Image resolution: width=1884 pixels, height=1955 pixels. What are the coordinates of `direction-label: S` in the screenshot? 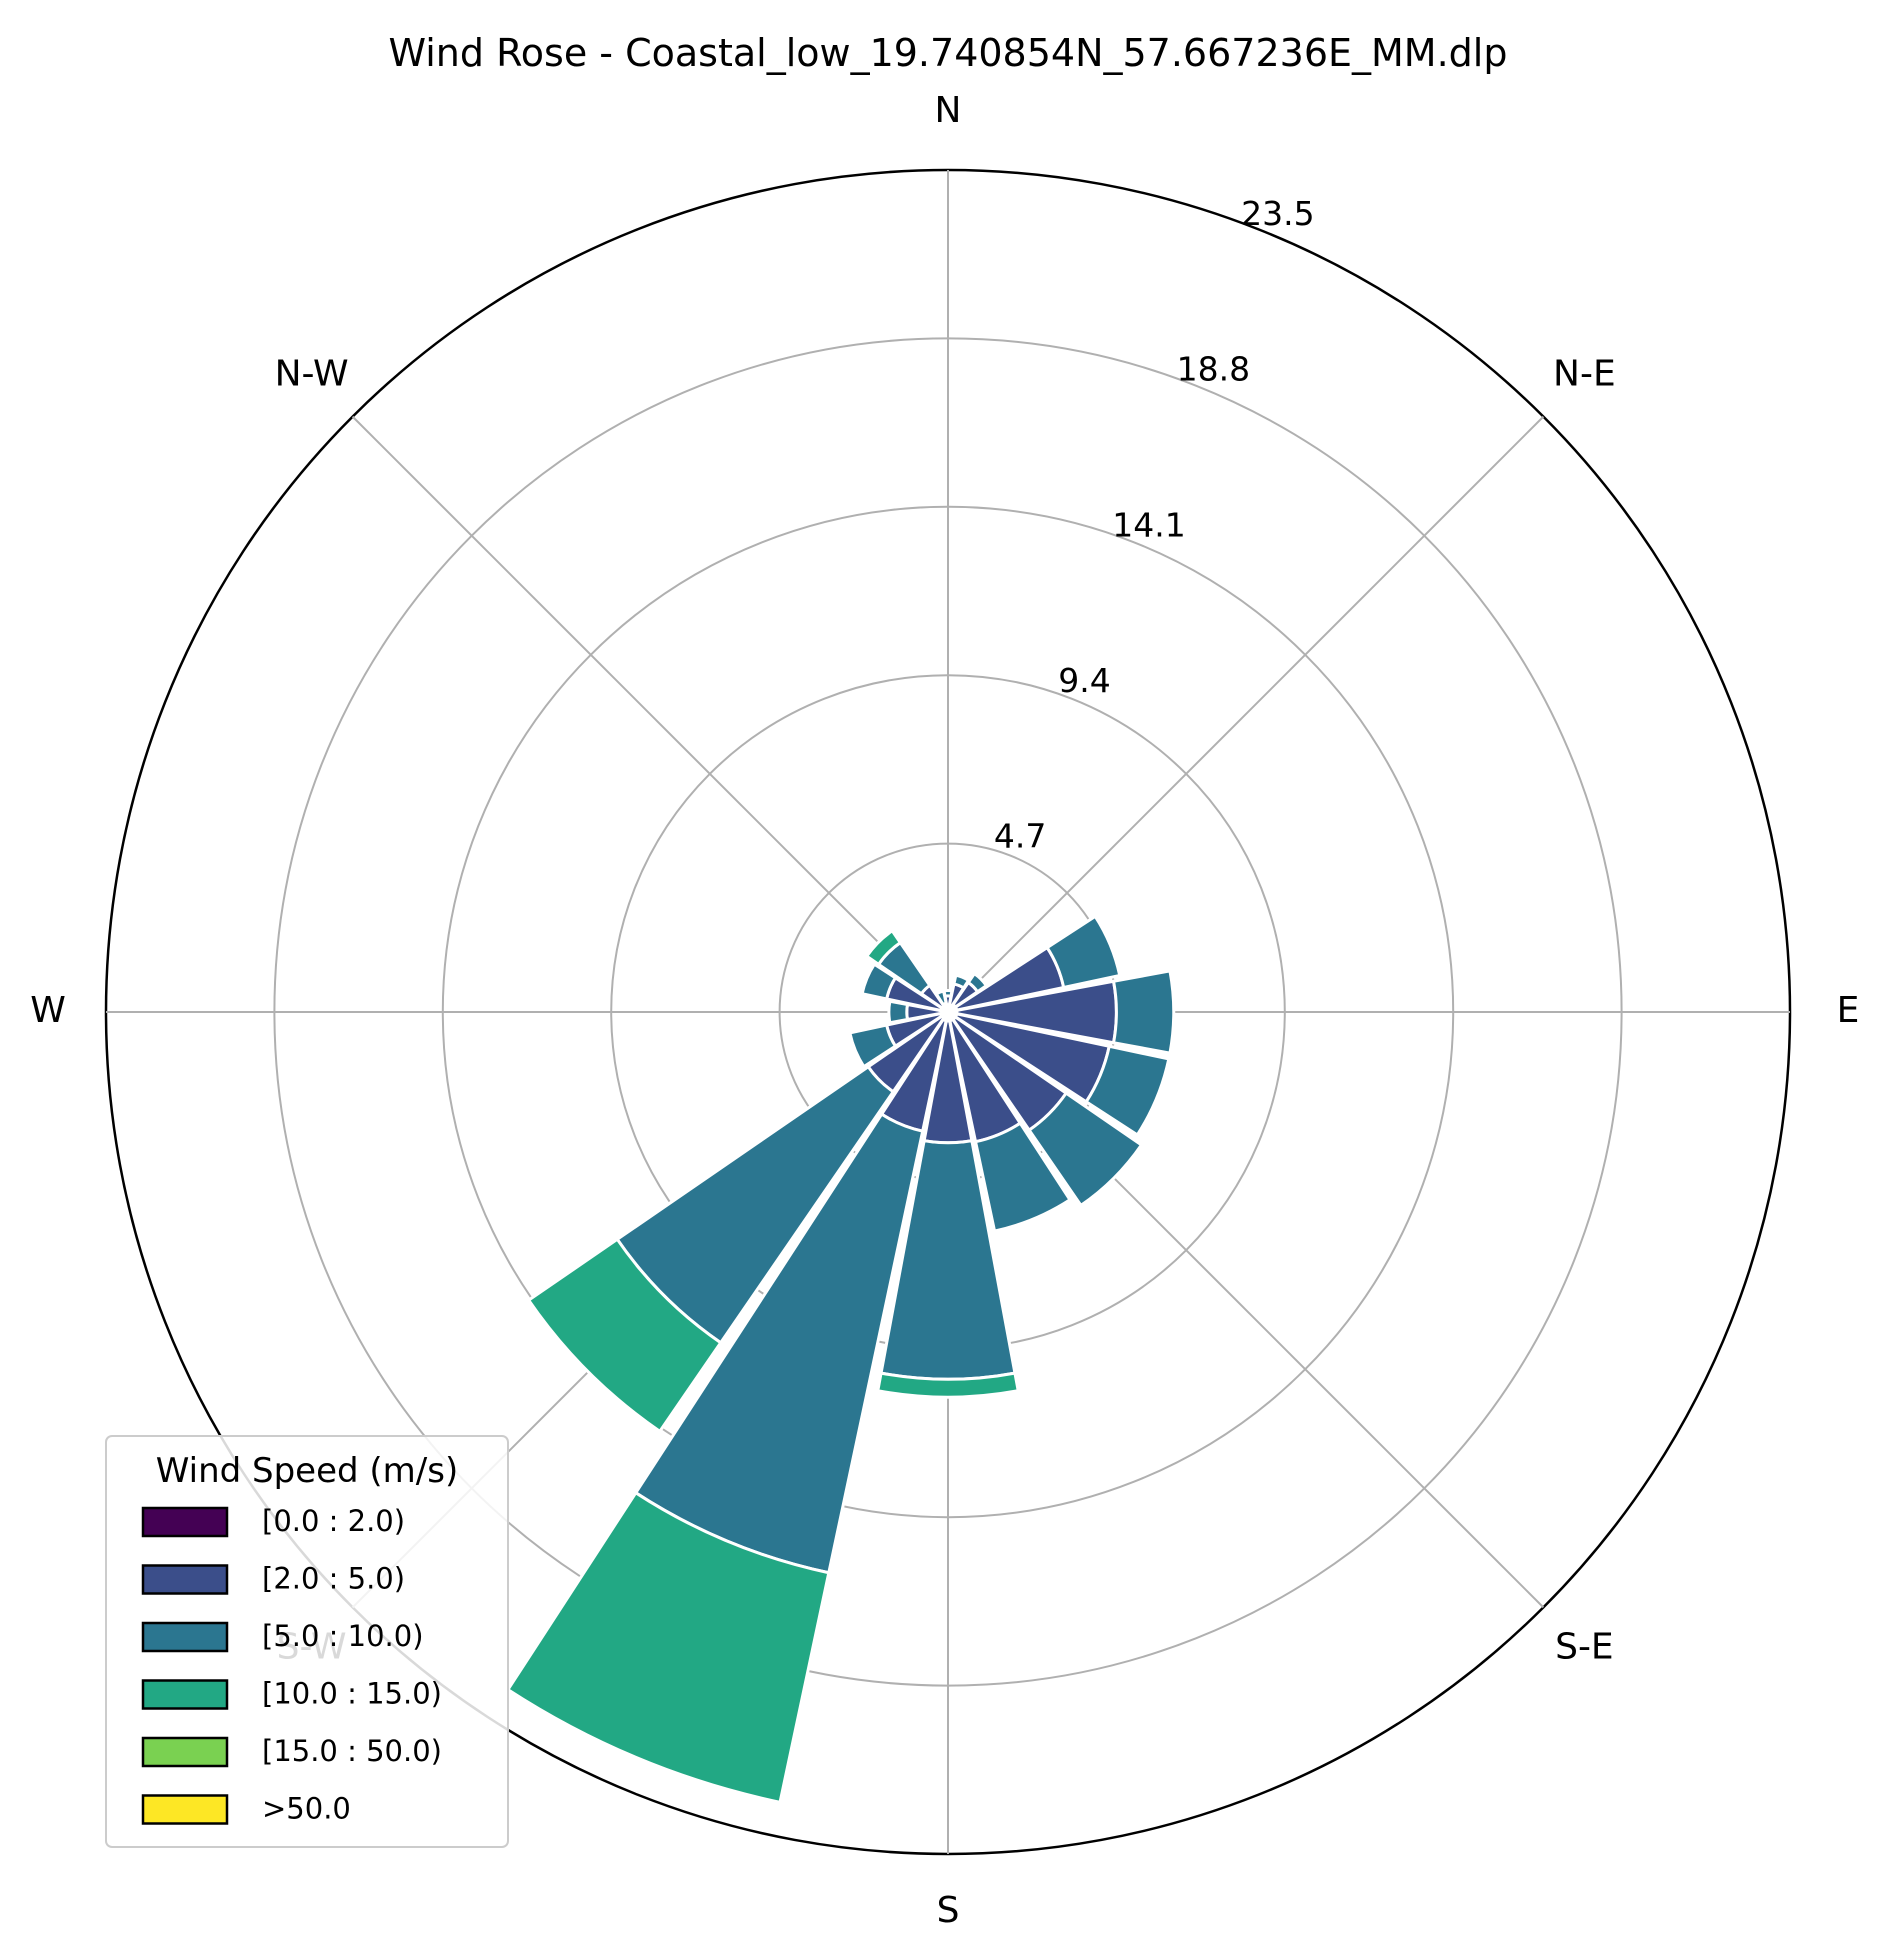 It's located at (948, 1910).